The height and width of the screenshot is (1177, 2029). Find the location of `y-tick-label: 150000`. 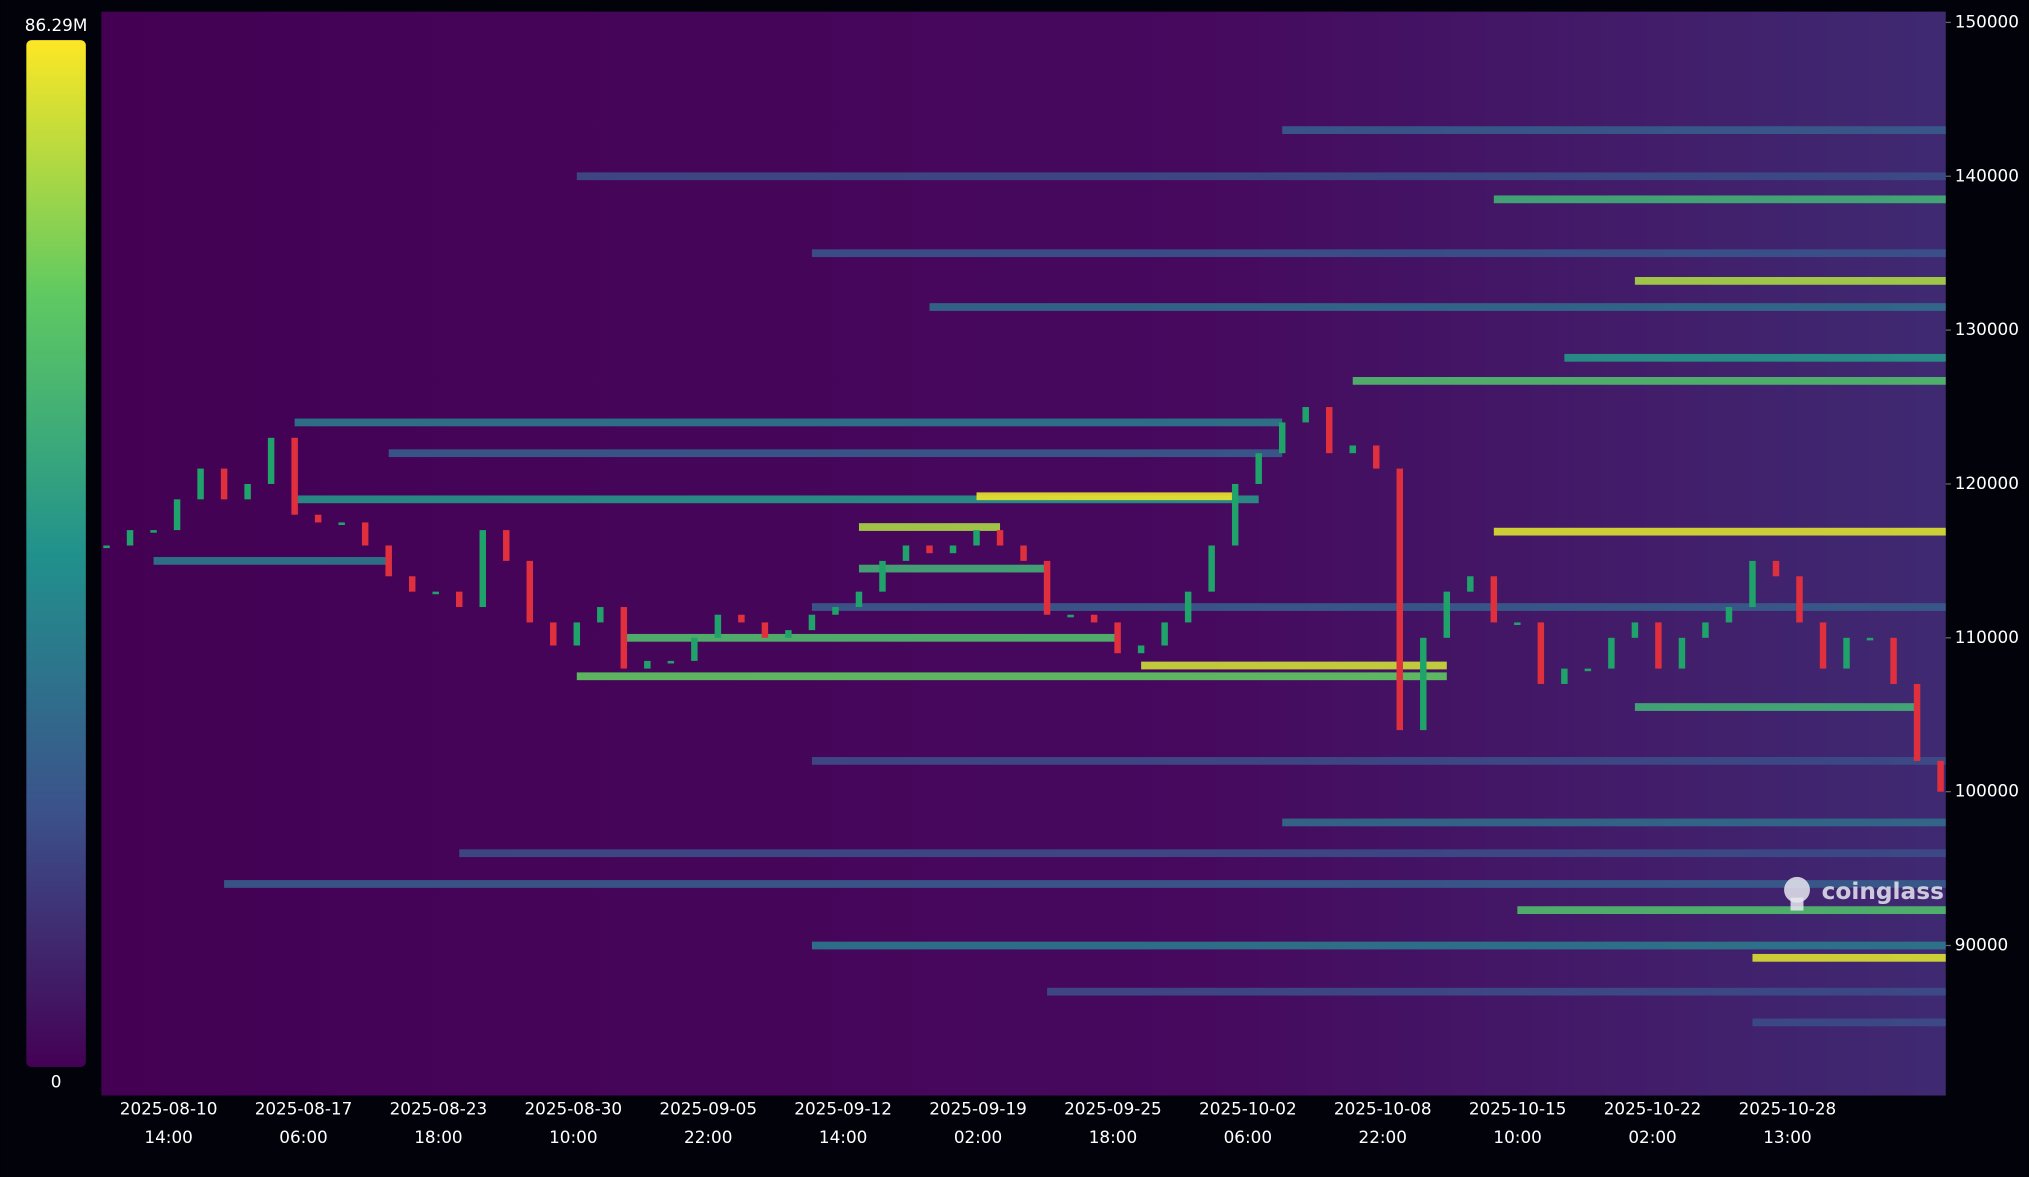

y-tick-label: 150000 is located at coordinates (1987, 21).